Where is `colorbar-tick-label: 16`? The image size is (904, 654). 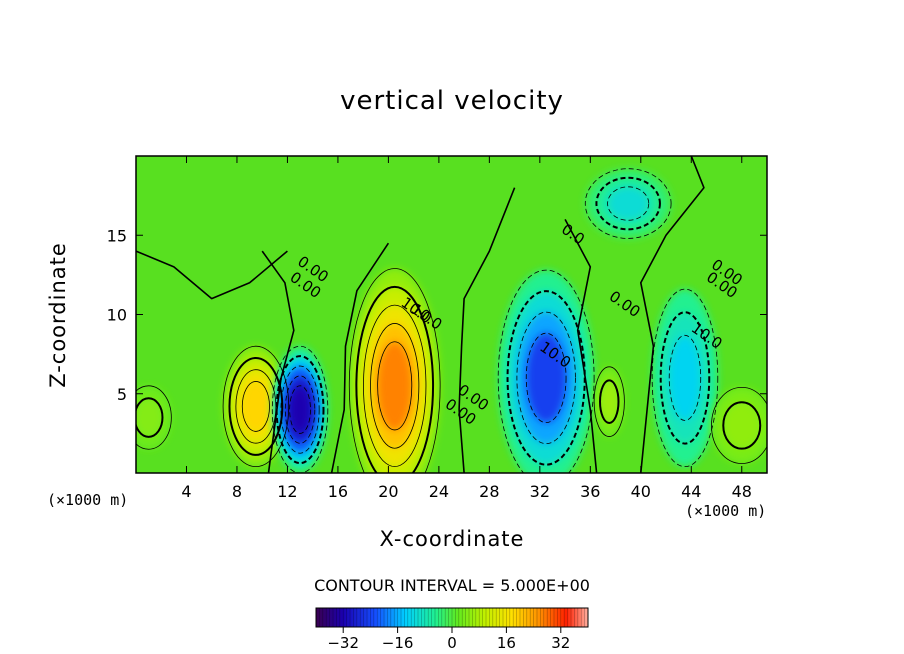 colorbar-tick-label: 16 is located at coordinates (506, 643).